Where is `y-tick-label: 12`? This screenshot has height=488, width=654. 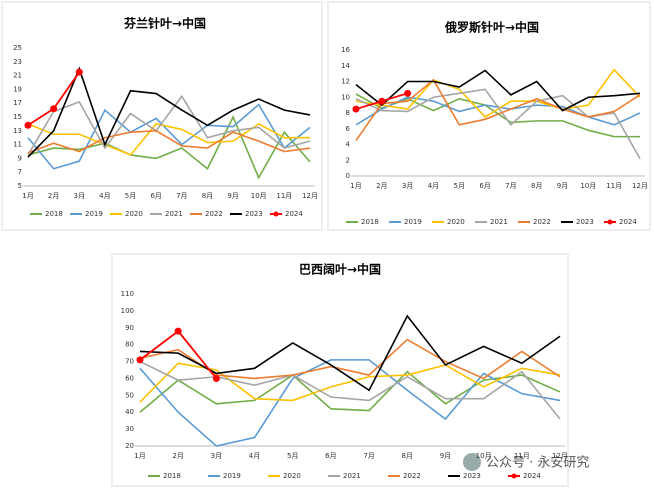 y-tick-label: 12 is located at coordinates (345, 82).